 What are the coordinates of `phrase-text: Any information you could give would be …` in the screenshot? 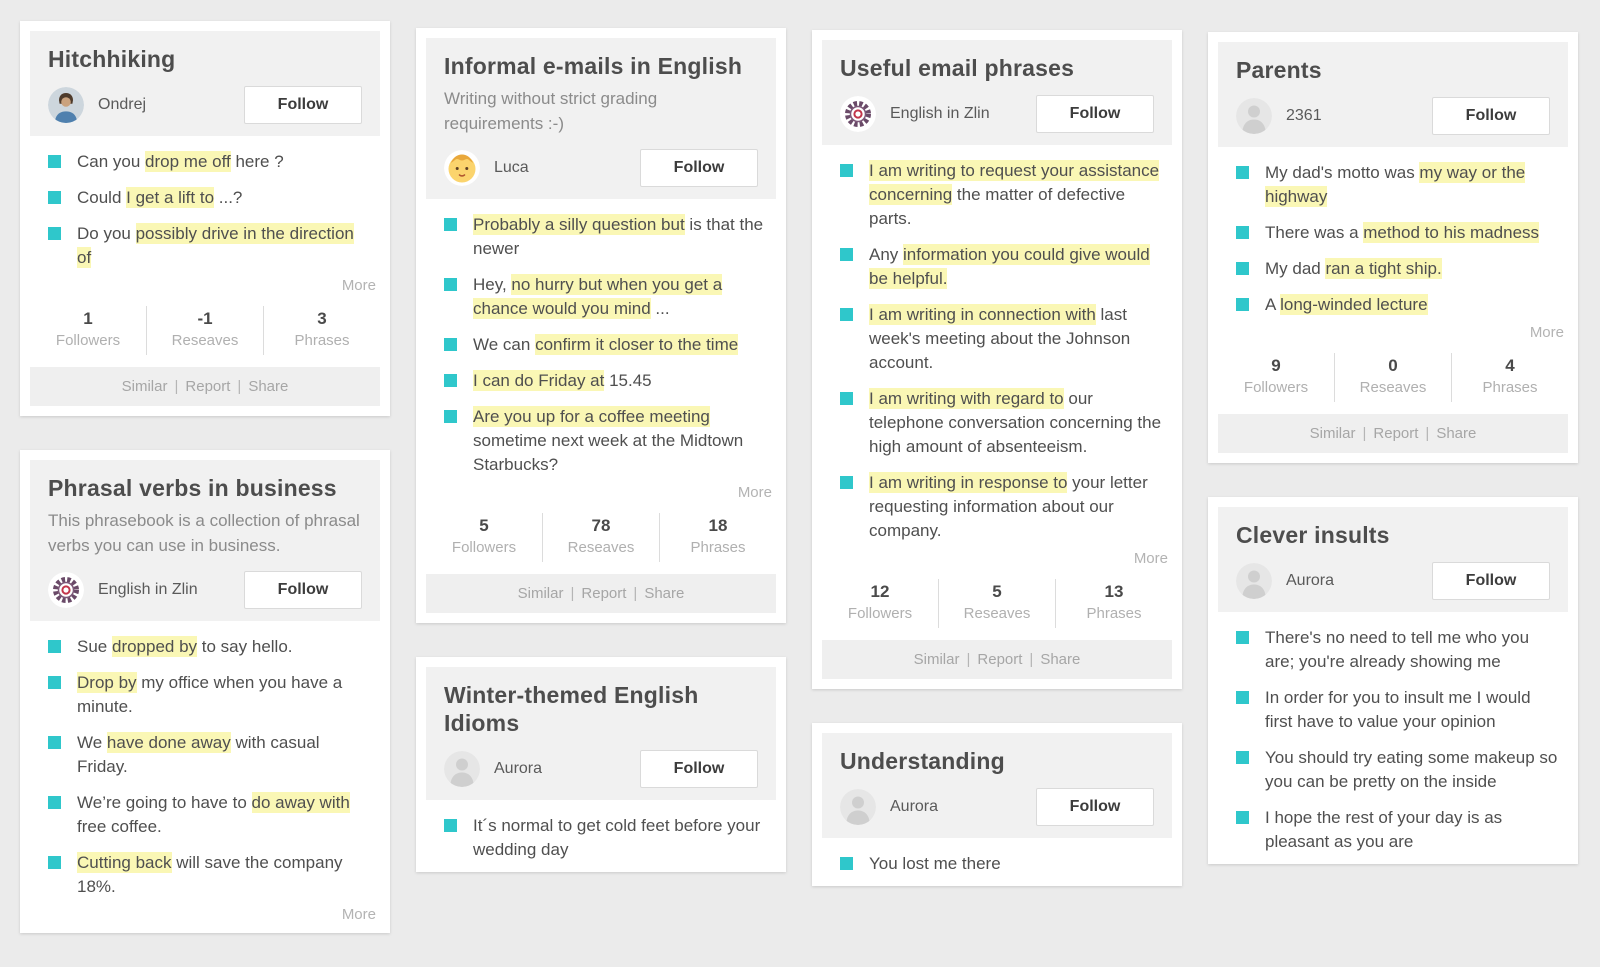 It's located at (1016, 267).